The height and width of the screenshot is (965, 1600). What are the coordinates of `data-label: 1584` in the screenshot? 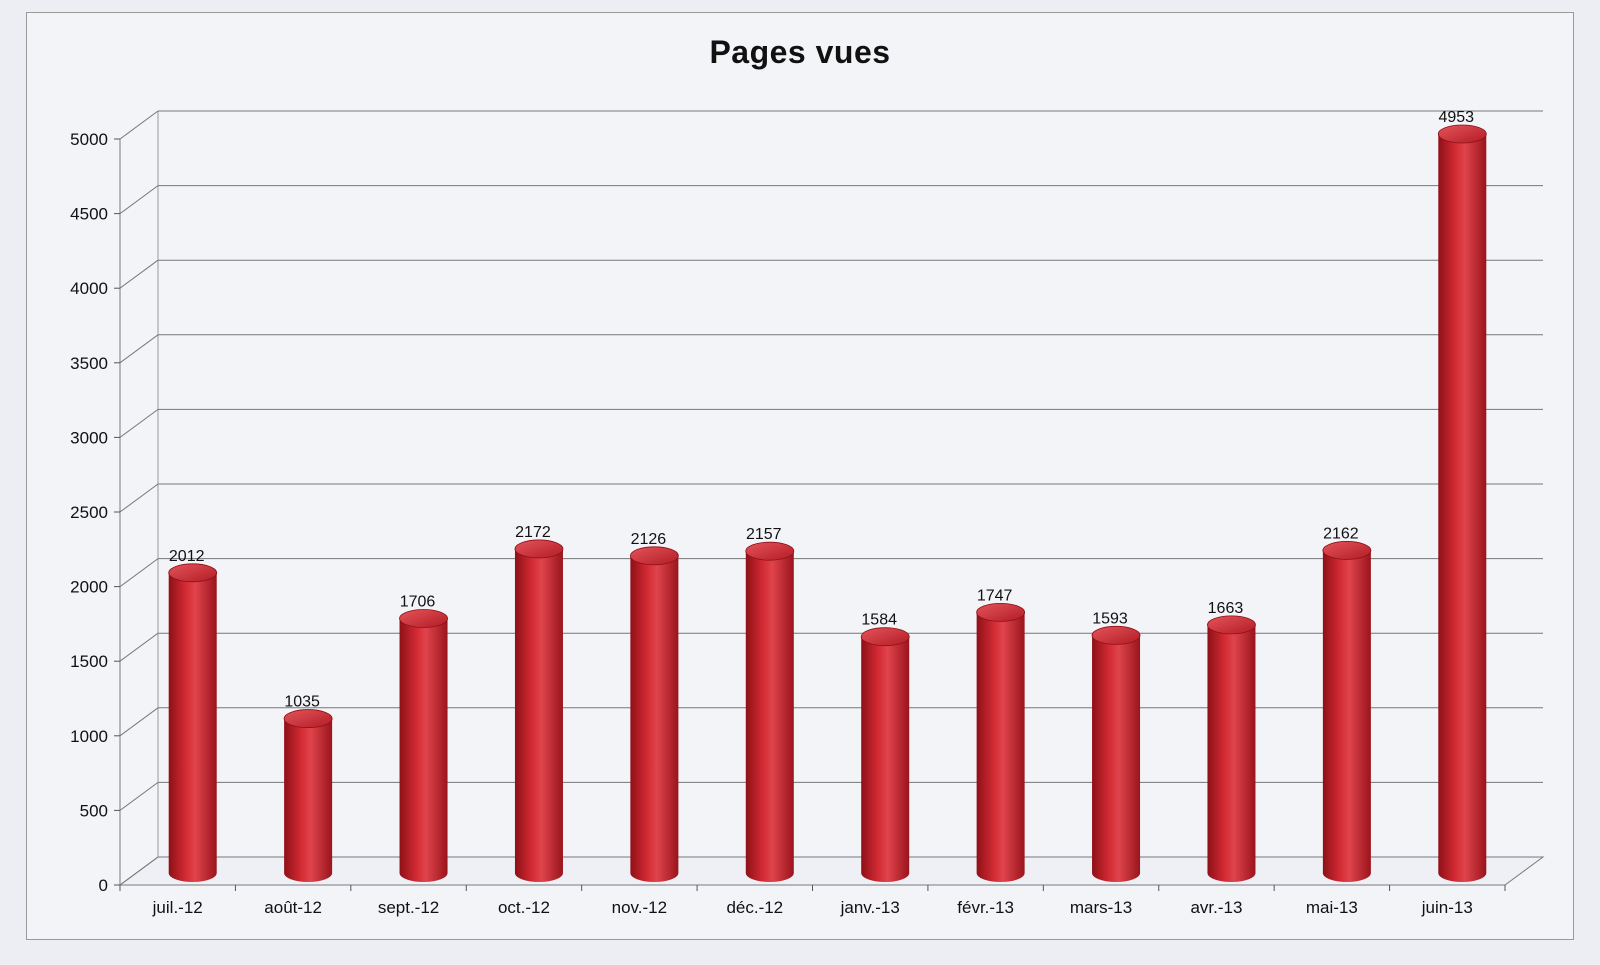 It's located at (879, 620).